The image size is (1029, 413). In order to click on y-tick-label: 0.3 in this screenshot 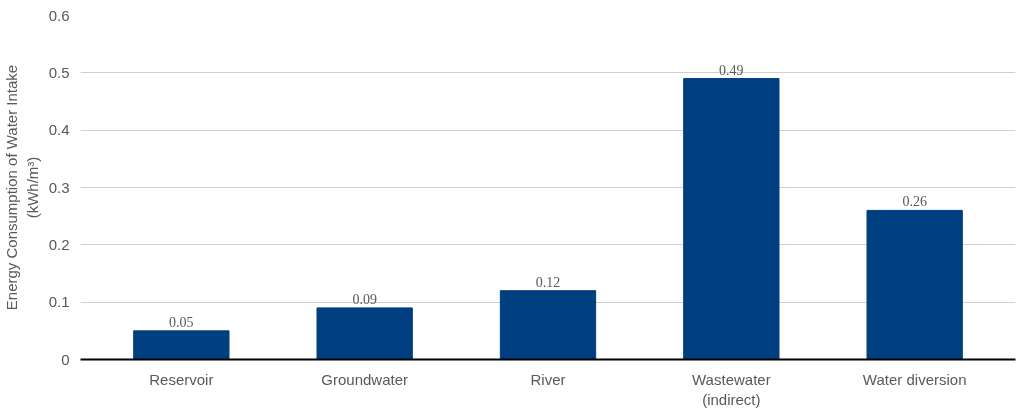, I will do `click(59, 187)`.